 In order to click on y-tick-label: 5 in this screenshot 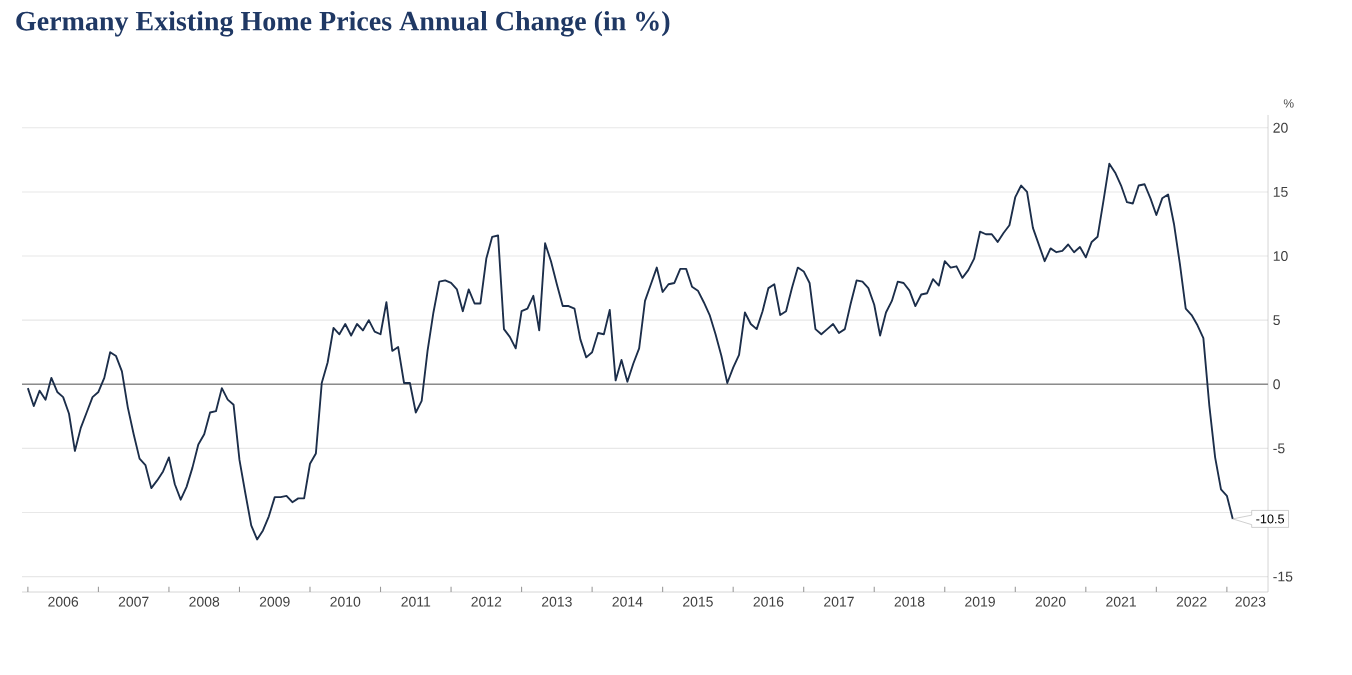, I will do `click(1276, 320)`.